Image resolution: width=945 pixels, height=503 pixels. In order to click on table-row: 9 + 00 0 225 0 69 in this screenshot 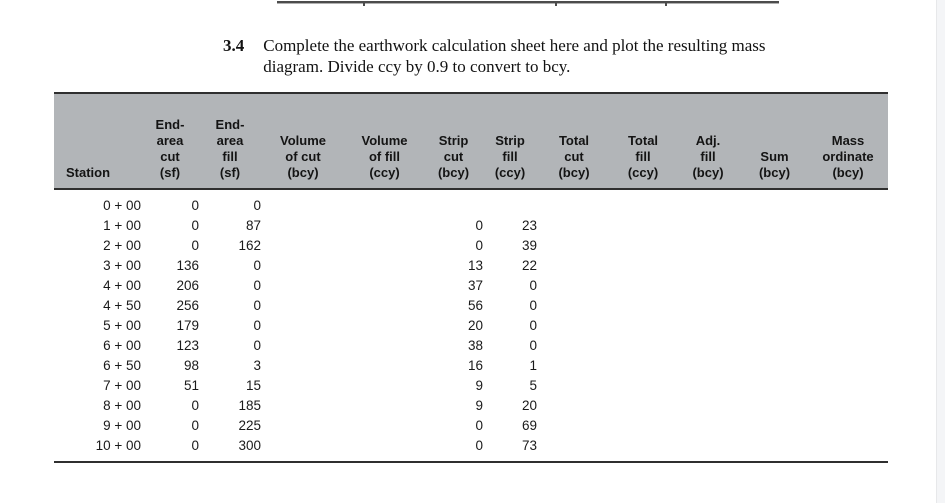, I will do `click(471, 426)`.